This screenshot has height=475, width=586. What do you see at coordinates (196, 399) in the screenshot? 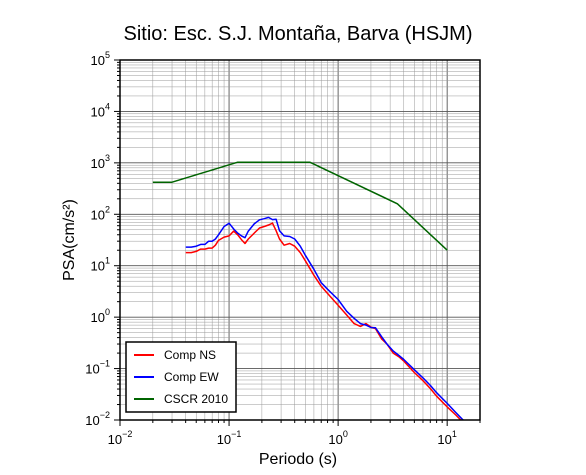
I see `legend-label: CSCR 2010` at bounding box center [196, 399].